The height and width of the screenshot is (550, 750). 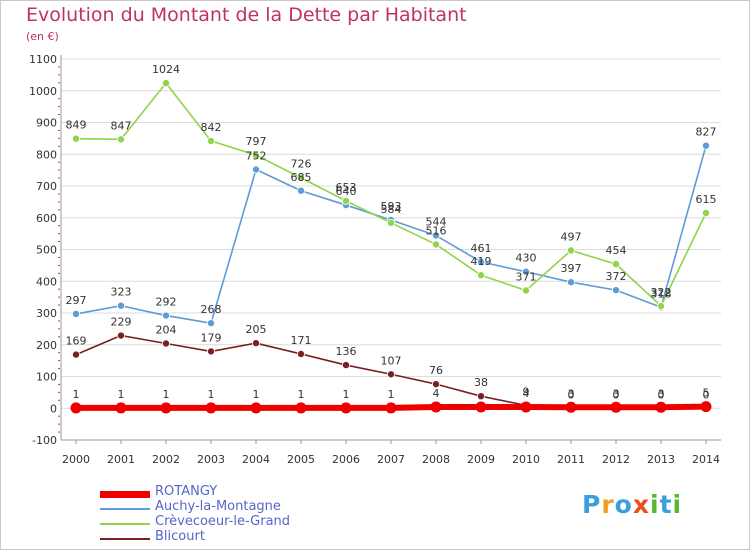 What do you see at coordinates (166, 329) in the screenshot?
I see `data-label: 204` at bounding box center [166, 329].